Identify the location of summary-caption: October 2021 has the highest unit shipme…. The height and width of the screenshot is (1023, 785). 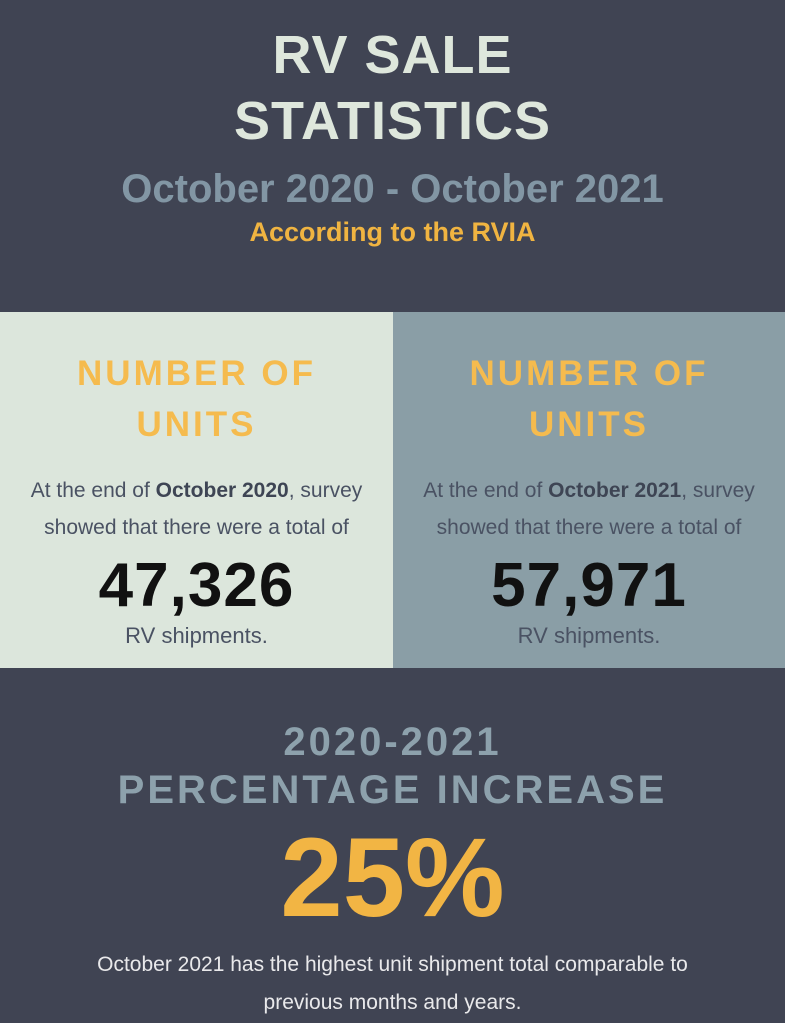
(392, 983).